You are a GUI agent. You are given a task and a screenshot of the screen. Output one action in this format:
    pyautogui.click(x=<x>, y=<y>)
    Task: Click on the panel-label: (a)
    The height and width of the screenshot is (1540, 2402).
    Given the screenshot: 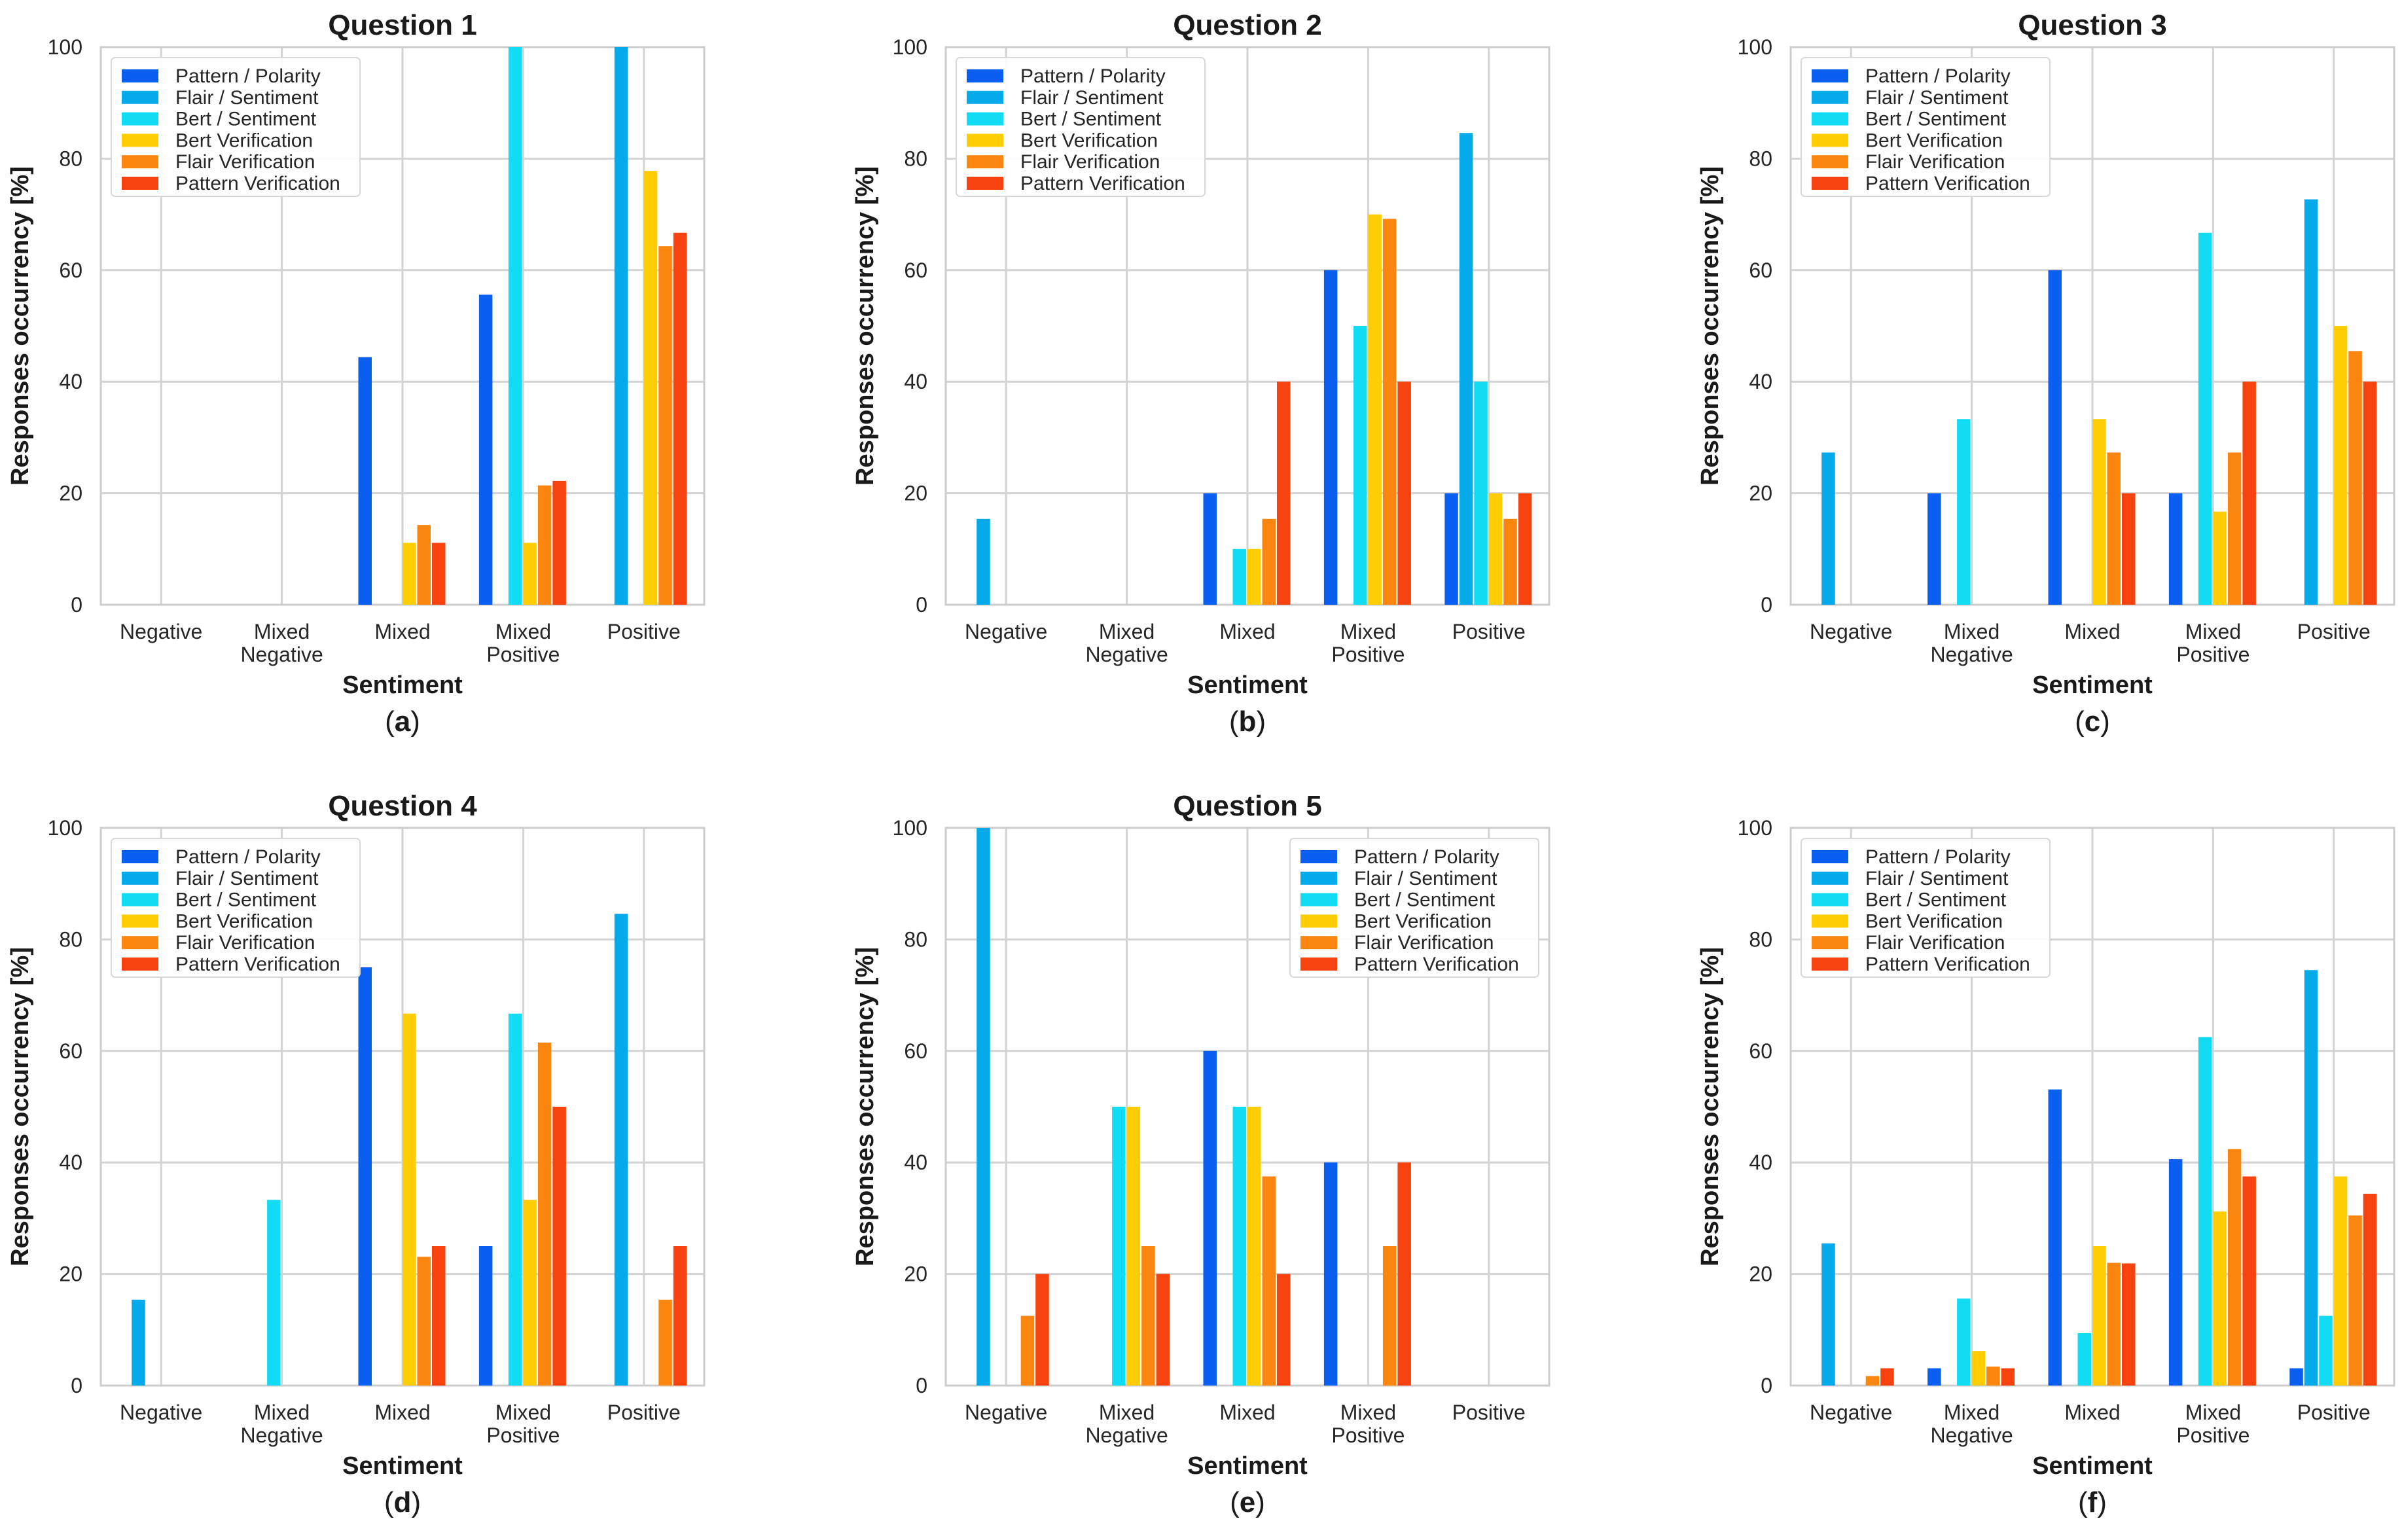 What is the action you would take?
    pyautogui.click(x=403, y=722)
    